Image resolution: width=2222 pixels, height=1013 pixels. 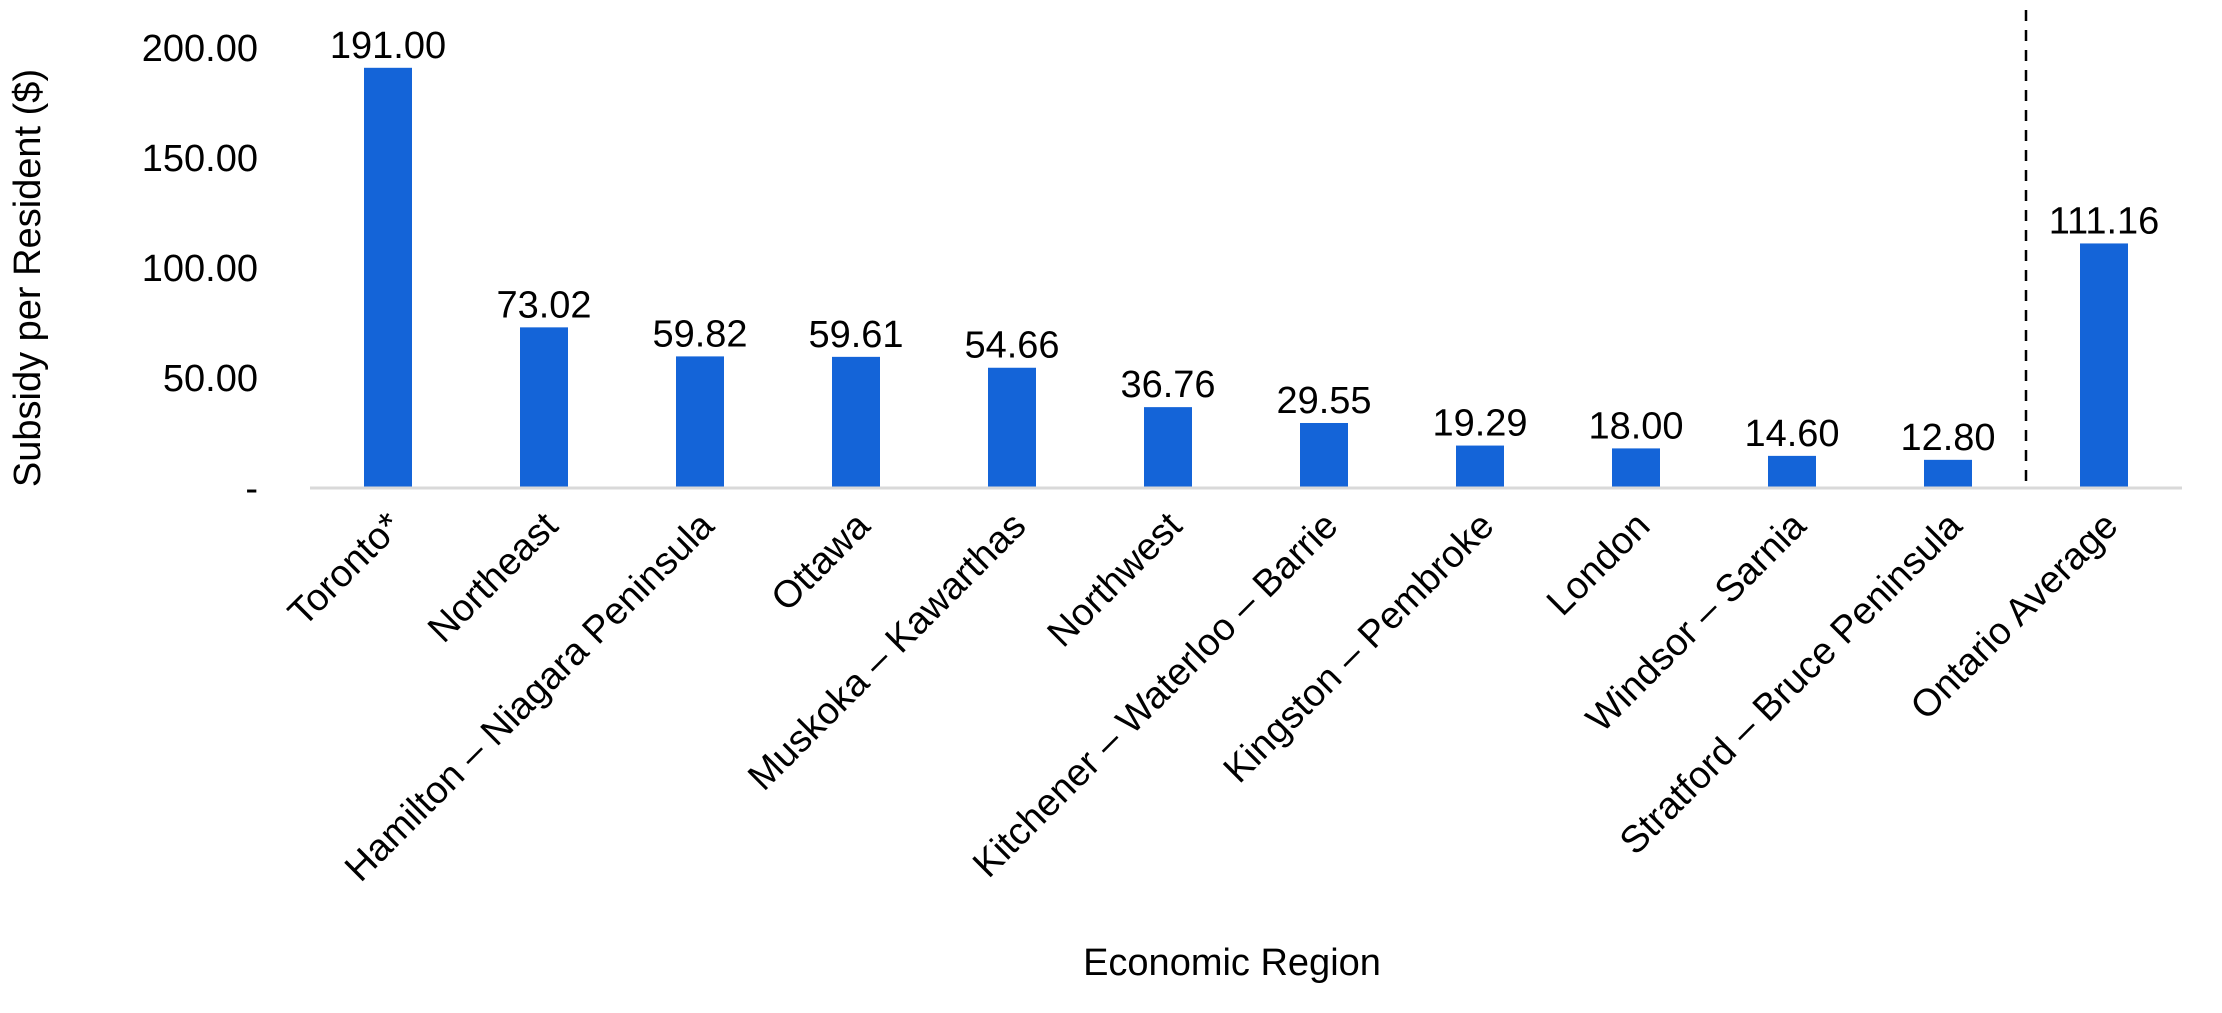 What do you see at coordinates (210, 379) in the screenshot?
I see `y-tick-label: 50.00` at bounding box center [210, 379].